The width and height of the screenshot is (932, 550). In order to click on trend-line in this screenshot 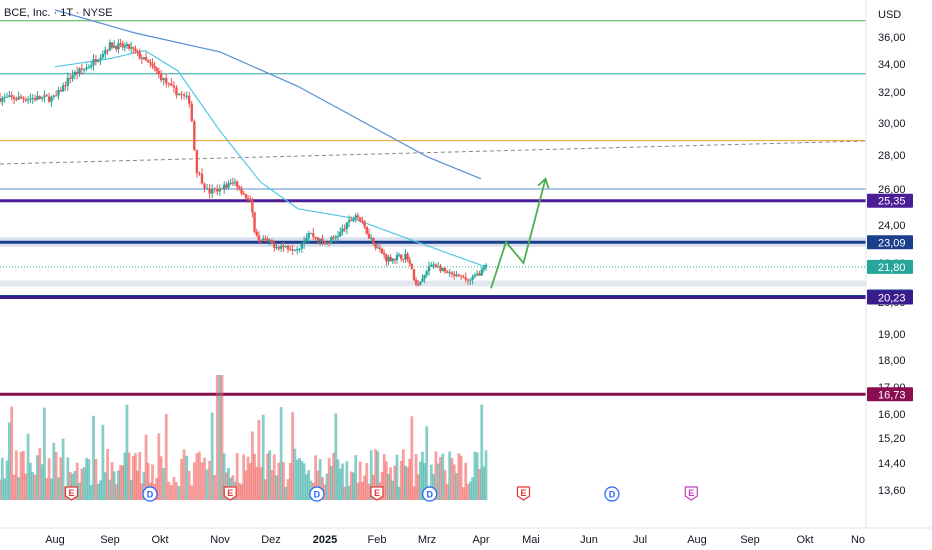, I will do `click(433, 152)`.